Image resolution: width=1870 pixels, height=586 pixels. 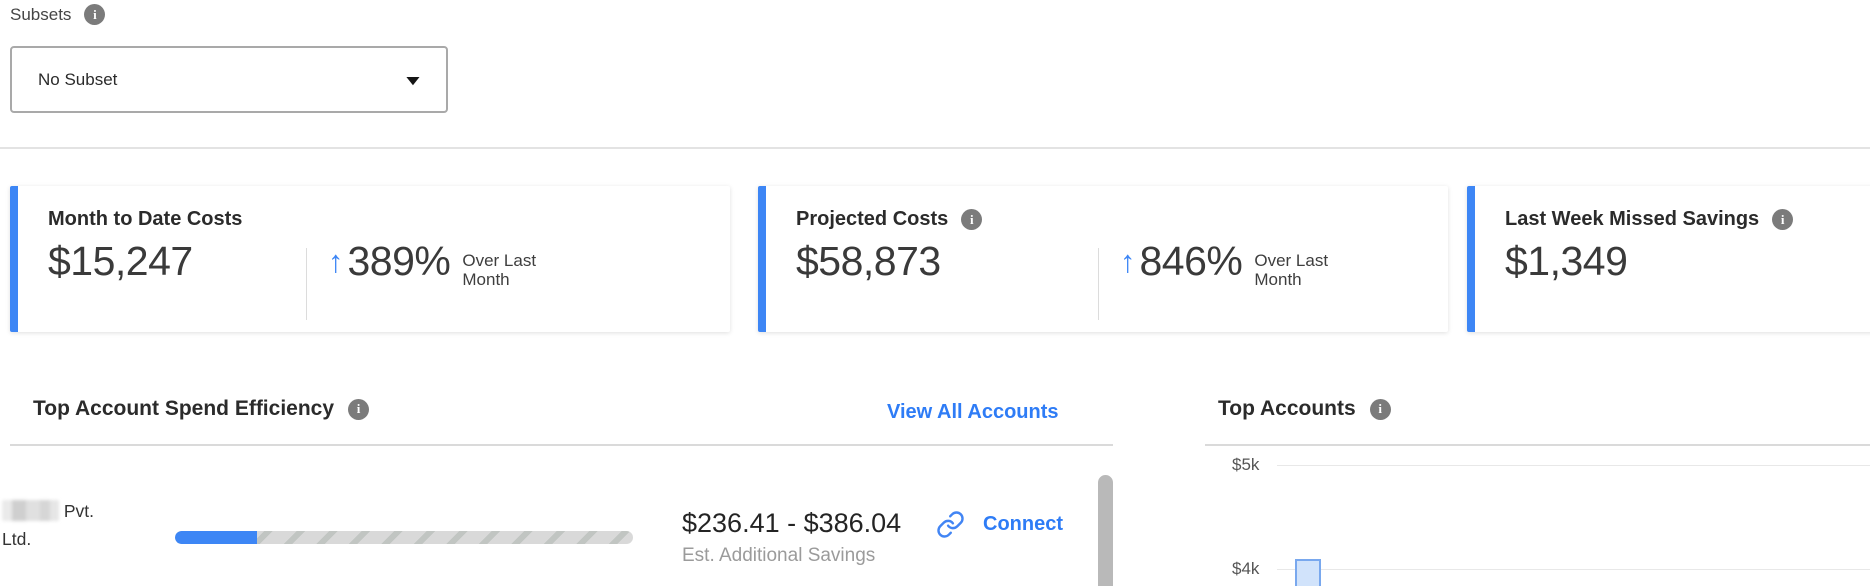 What do you see at coordinates (229, 79) in the screenshot?
I see `subset-dropdown: No Subset ▼` at bounding box center [229, 79].